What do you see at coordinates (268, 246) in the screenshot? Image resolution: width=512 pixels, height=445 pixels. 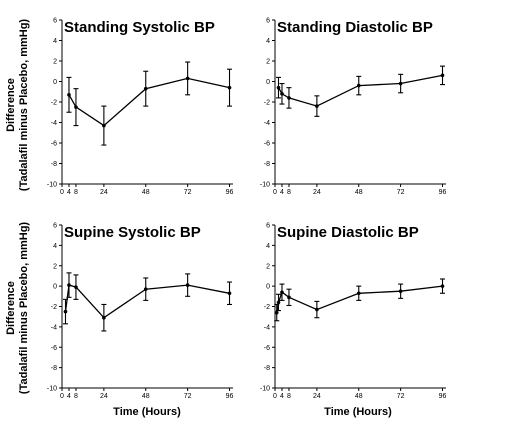 I see `supine-diastolic-ytick-label: 4` at bounding box center [268, 246].